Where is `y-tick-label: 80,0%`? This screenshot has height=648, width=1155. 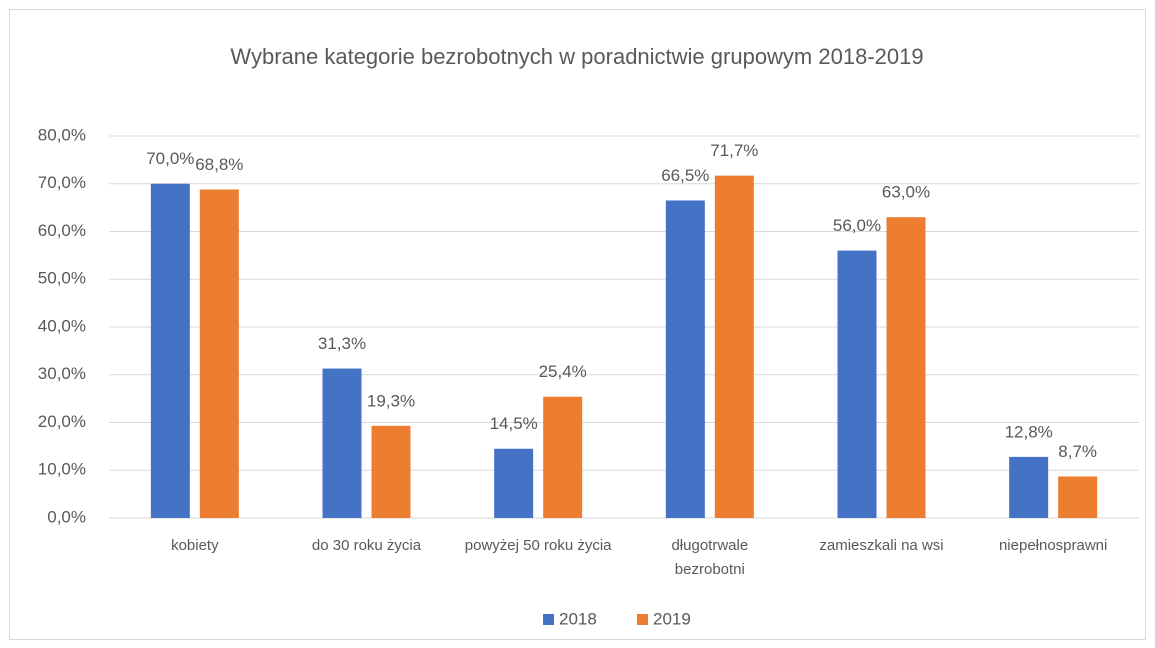
y-tick-label: 80,0% is located at coordinates (62, 134).